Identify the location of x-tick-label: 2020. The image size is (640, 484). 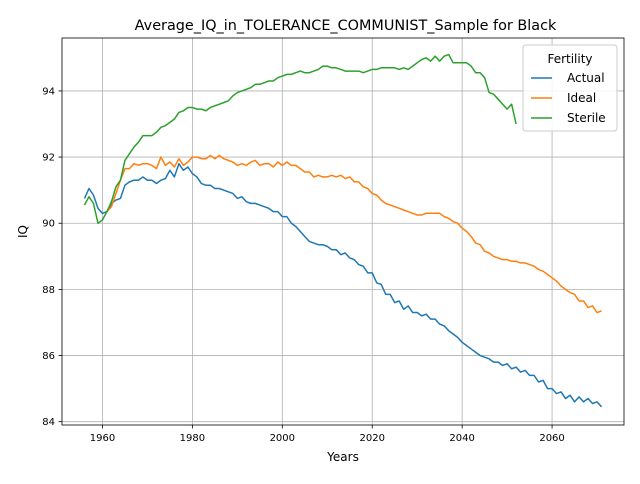
(371, 438).